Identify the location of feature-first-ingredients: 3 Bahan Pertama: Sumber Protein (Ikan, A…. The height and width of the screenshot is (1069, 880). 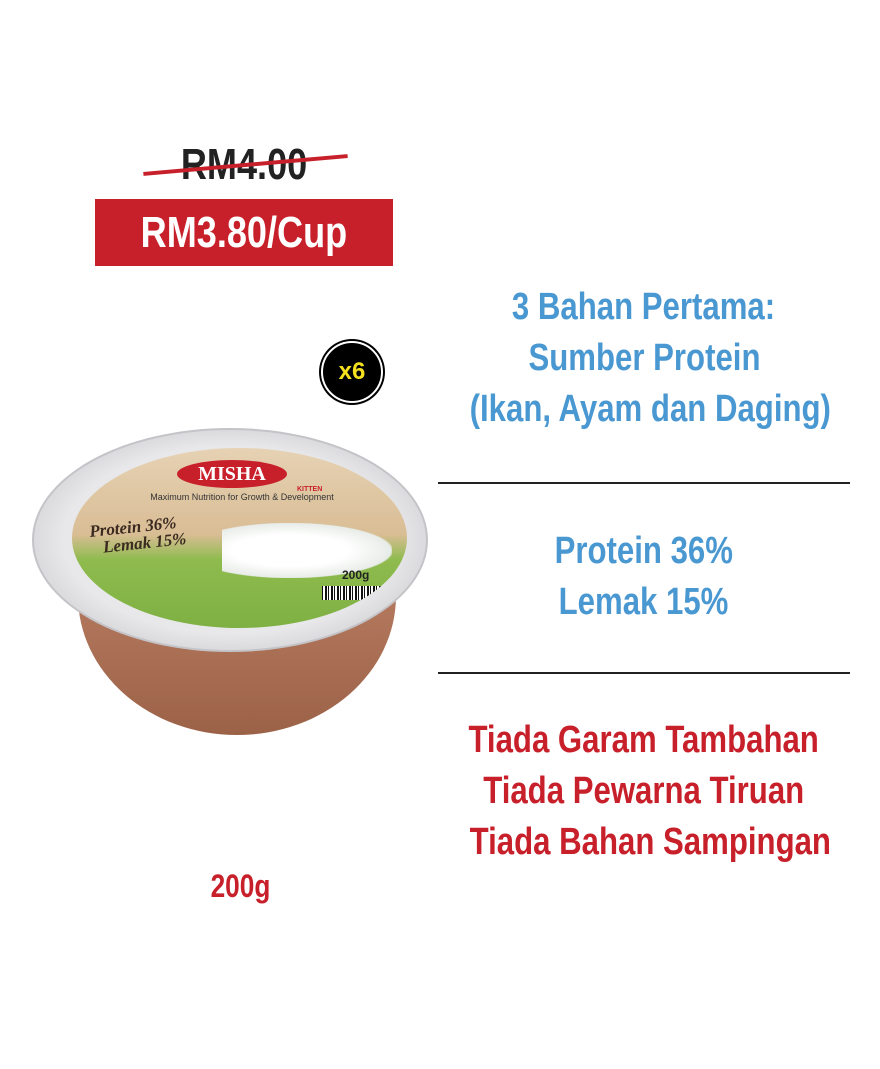
(650, 358).